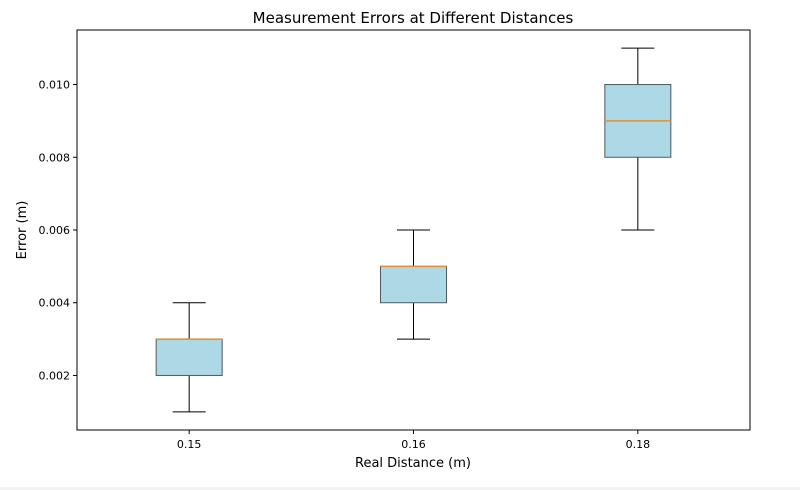 The image size is (800, 490). Describe the element at coordinates (55, 85) in the screenshot. I see `y-tick-label: 0.010` at that location.